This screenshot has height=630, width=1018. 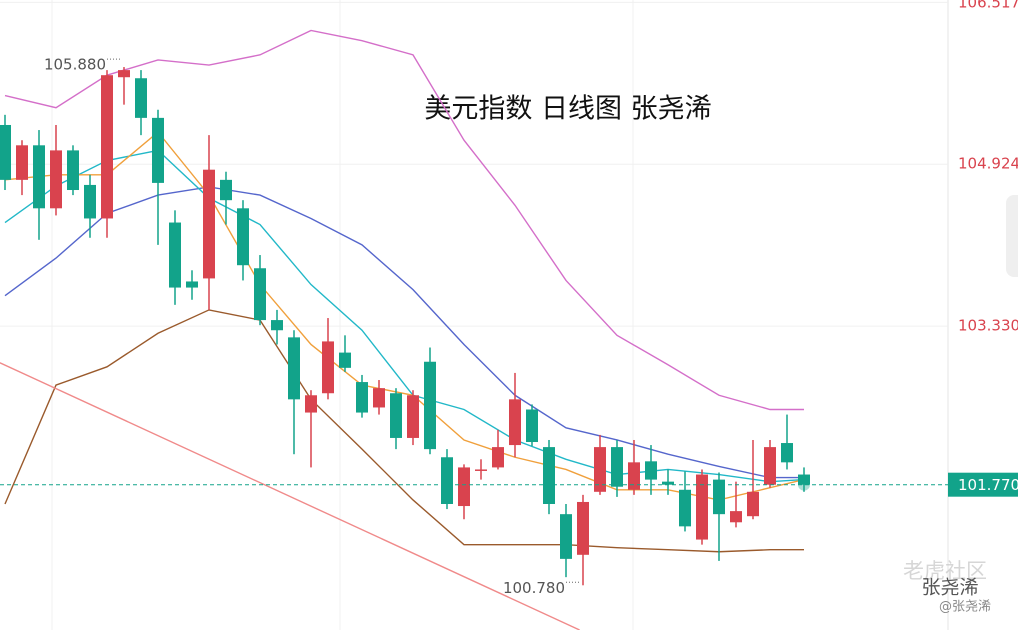 What do you see at coordinates (988, 6) in the screenshot?
I see `y-tick-label: 106.517` at bounding box center [988, 6].